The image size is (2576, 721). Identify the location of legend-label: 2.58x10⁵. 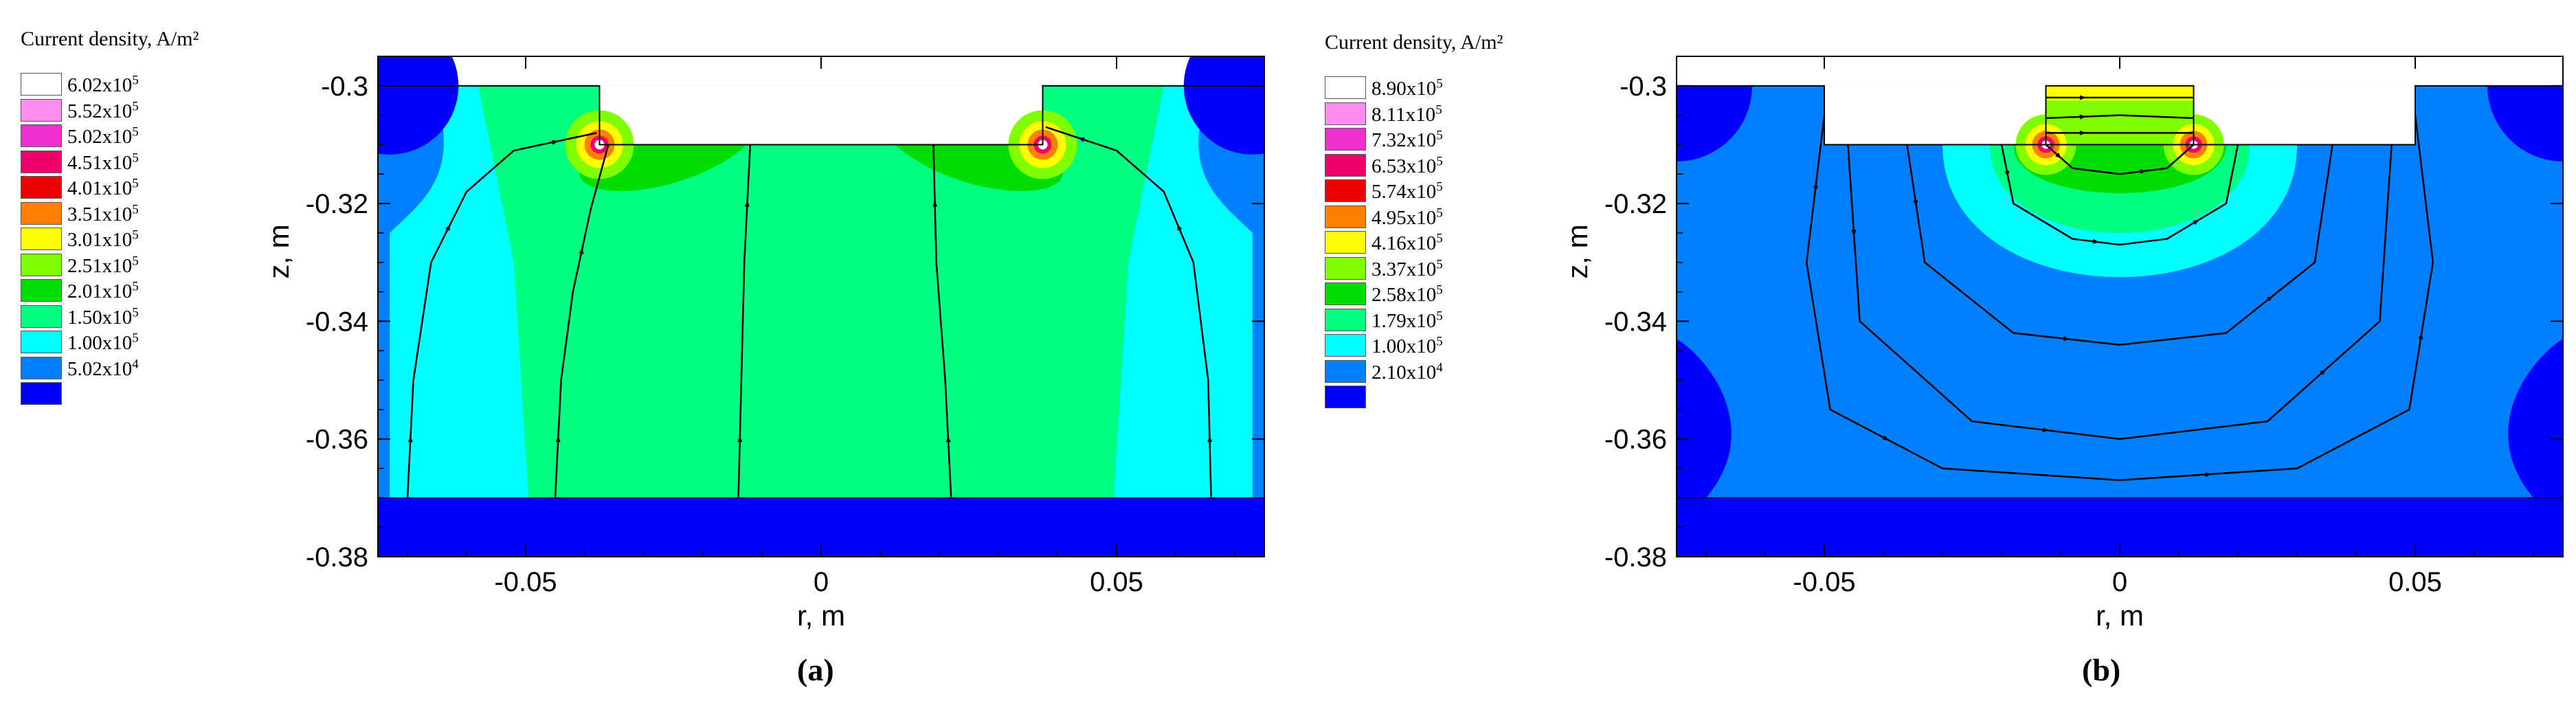
(1407, 294).